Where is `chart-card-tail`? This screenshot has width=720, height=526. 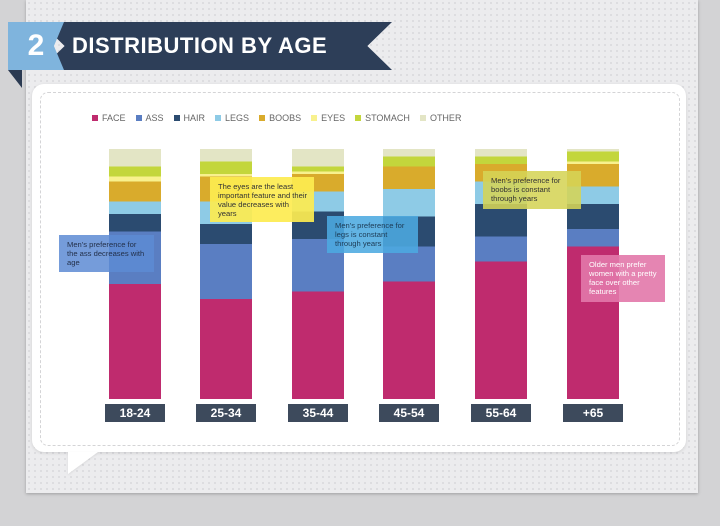
chart-card-tail is located at coordinates (83, 463).